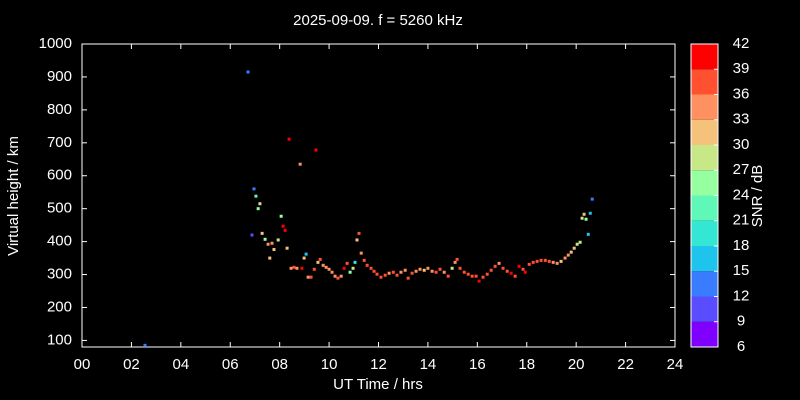 This screenshot has width=800, height=400. I want to click on y-tick-label: 800, so click(59, 109).